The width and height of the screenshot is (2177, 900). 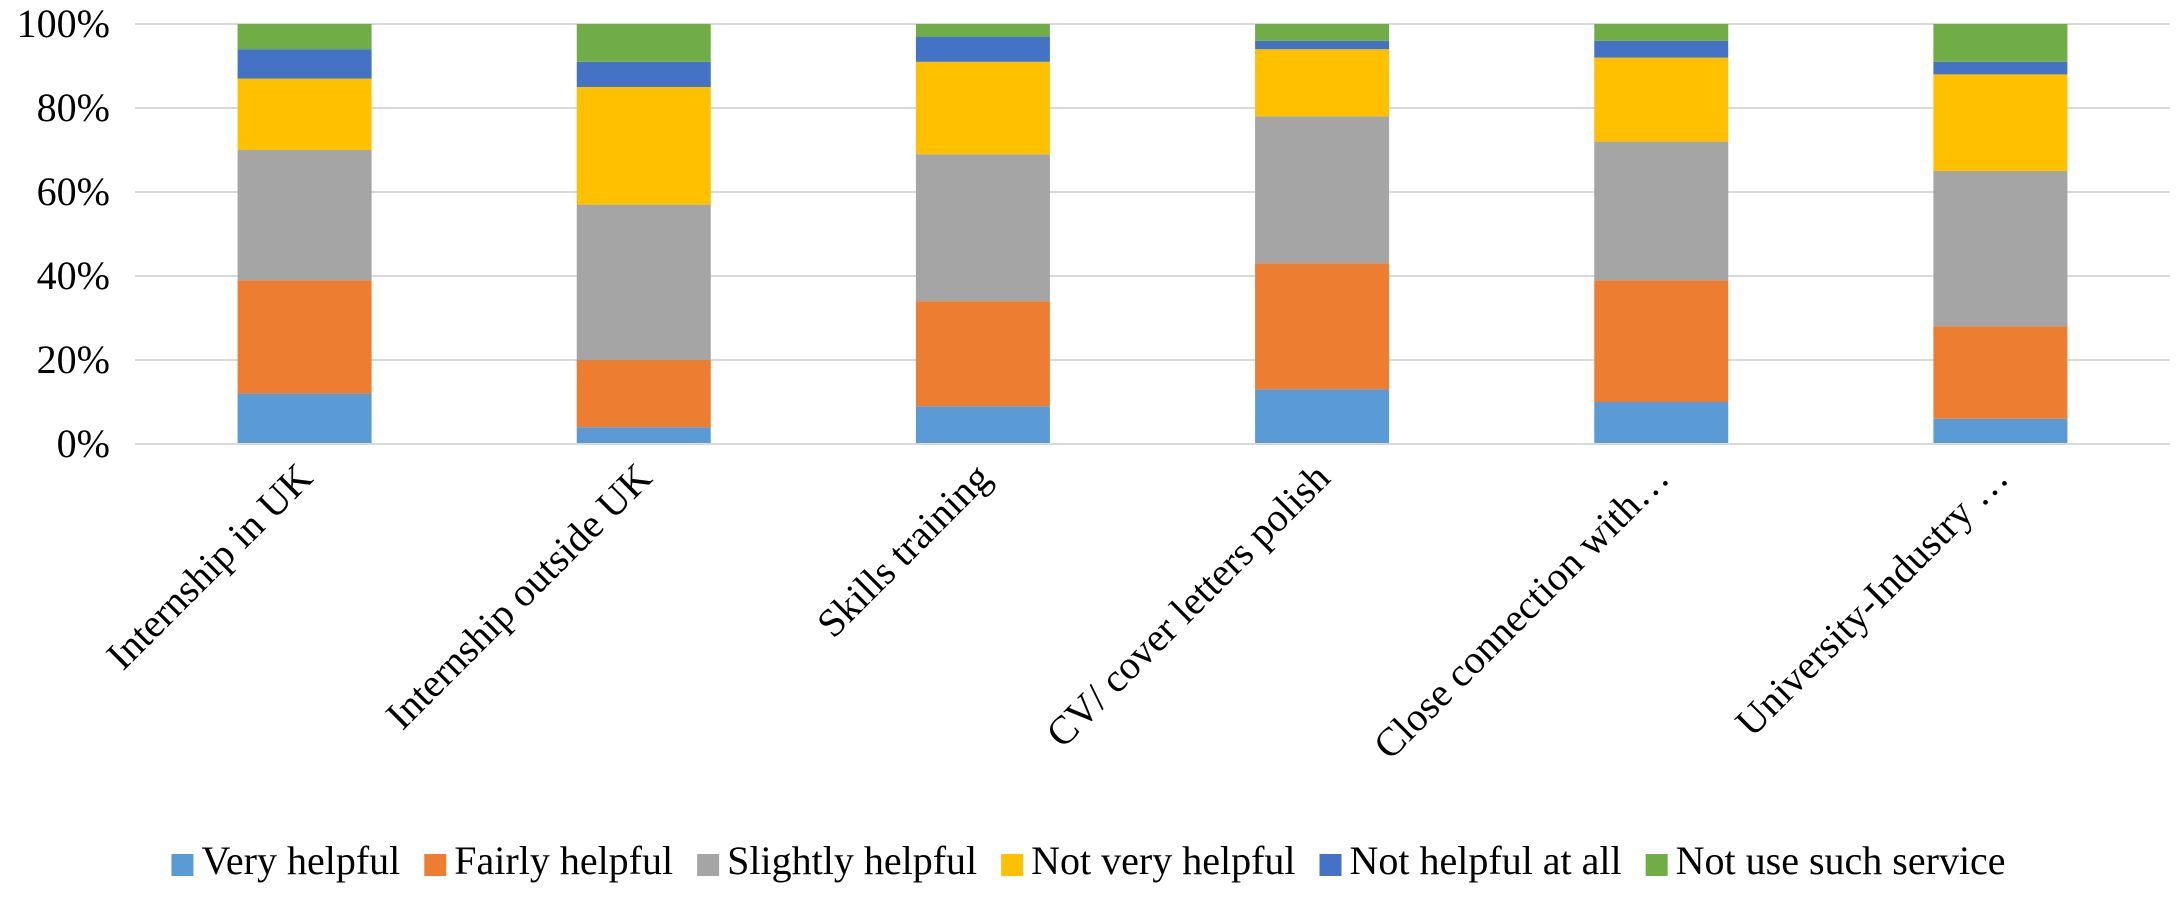 I want to click on legend-item: Not use such service, so click(x=1825, y=860).